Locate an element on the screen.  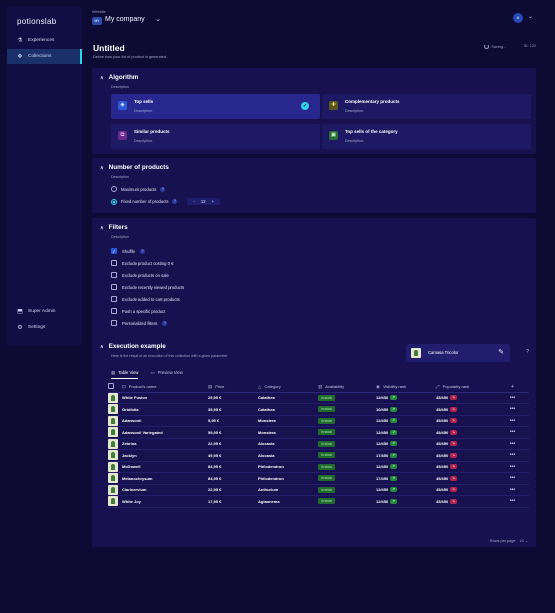
algorithm-option-top-sells: ◈ Top sells Description. ✓ is located at coordinates (215, 106).